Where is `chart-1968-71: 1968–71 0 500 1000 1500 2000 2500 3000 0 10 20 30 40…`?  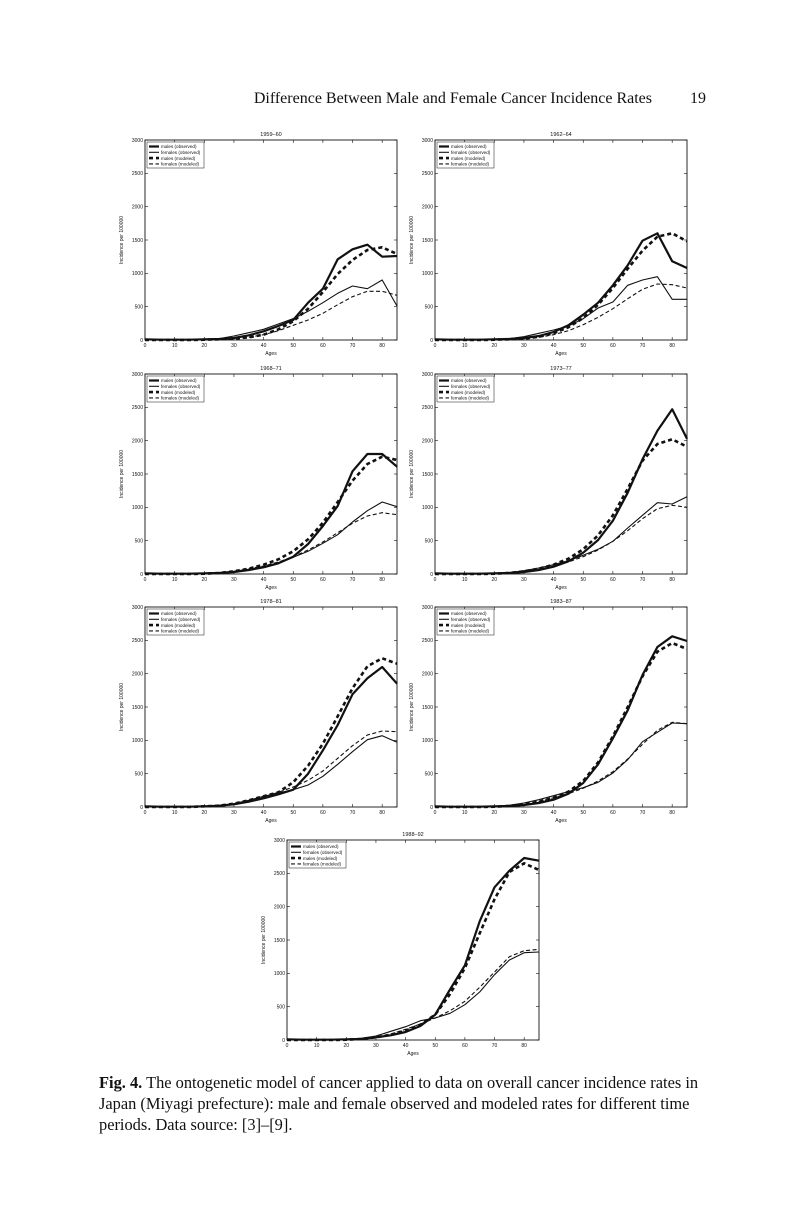
chart-1968-71: 1968–71 0 500 1000 1500 2000 2500 3000 0 10 20 30 40… is located at coordinates (259, 477).